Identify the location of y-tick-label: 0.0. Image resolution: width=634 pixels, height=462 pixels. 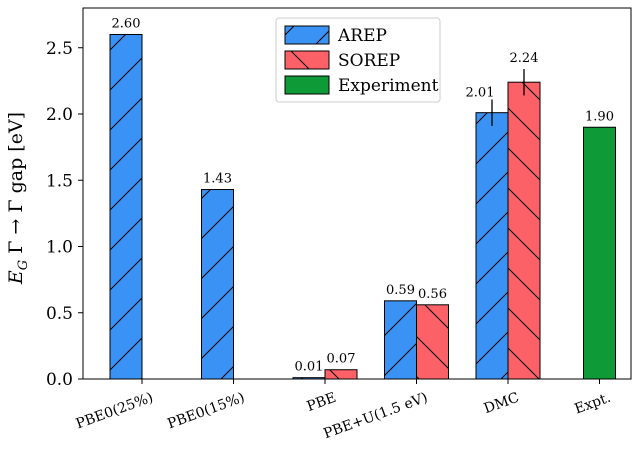
(59, 380).